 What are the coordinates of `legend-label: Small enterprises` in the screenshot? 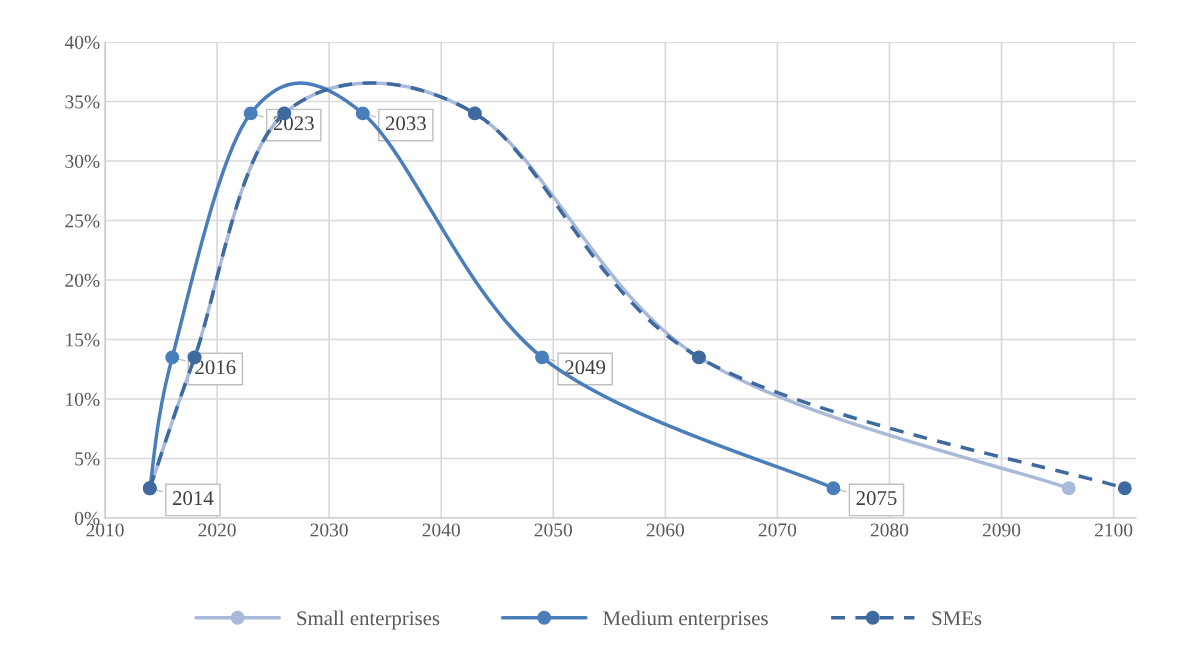 It's located at (368, 620).